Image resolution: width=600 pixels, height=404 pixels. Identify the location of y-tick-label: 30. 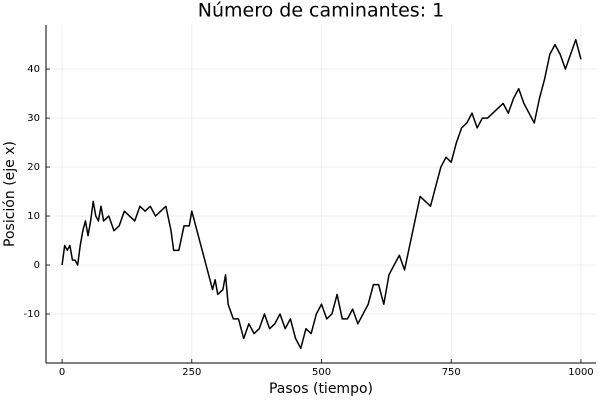
(33, 118).